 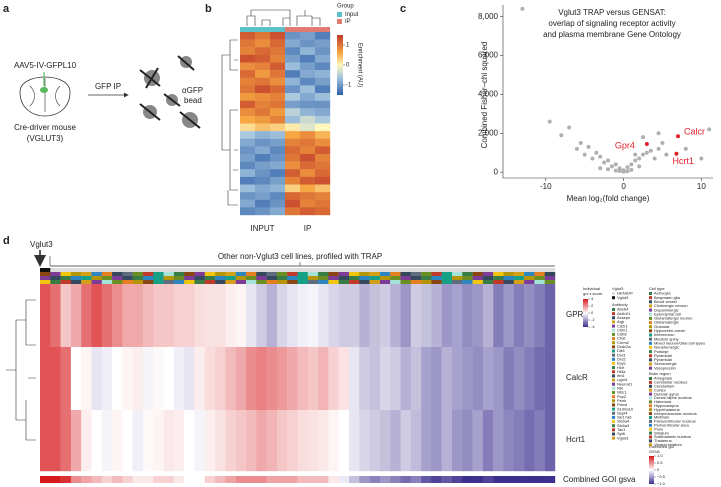 I want to click on legend-label: Mixed neuron/Glial cell types, so click(x=679, y=342).